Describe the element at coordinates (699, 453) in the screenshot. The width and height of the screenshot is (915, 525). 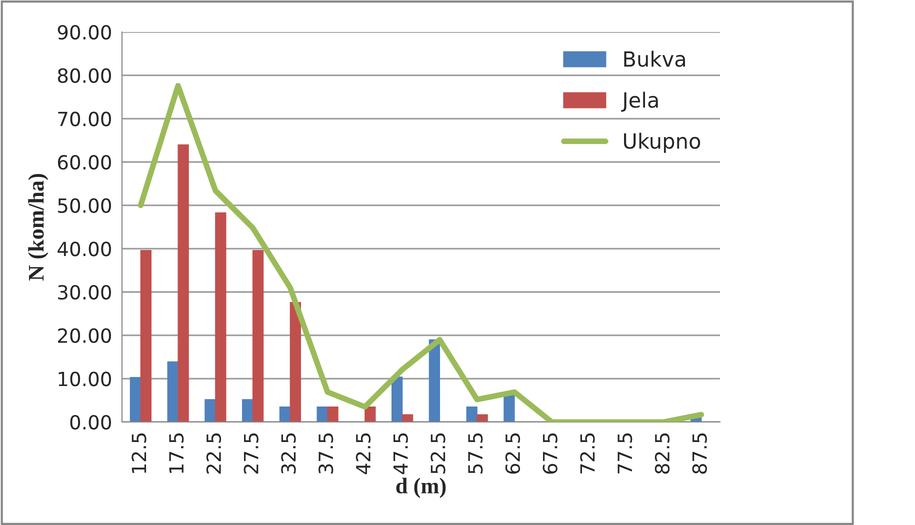
I see `x-tick-label: 87.5` at that location.